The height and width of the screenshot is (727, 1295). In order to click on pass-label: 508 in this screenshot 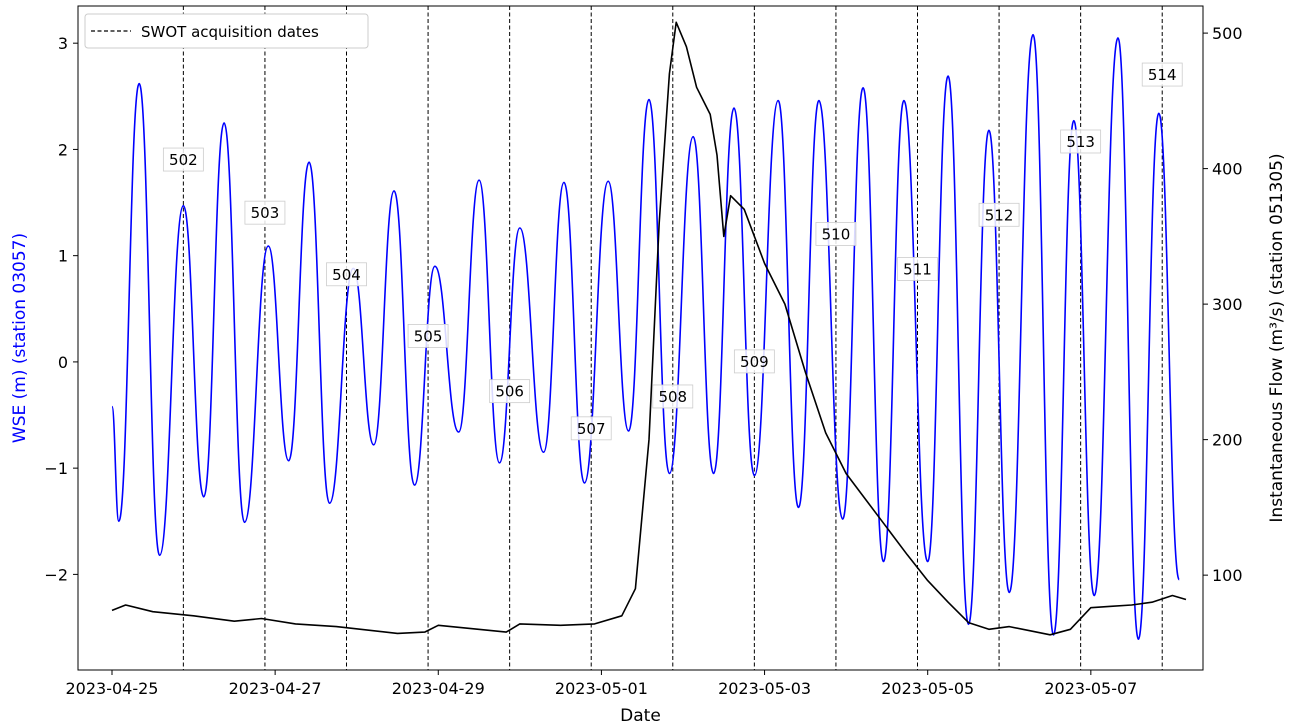, I will do `click(673, 396)`.